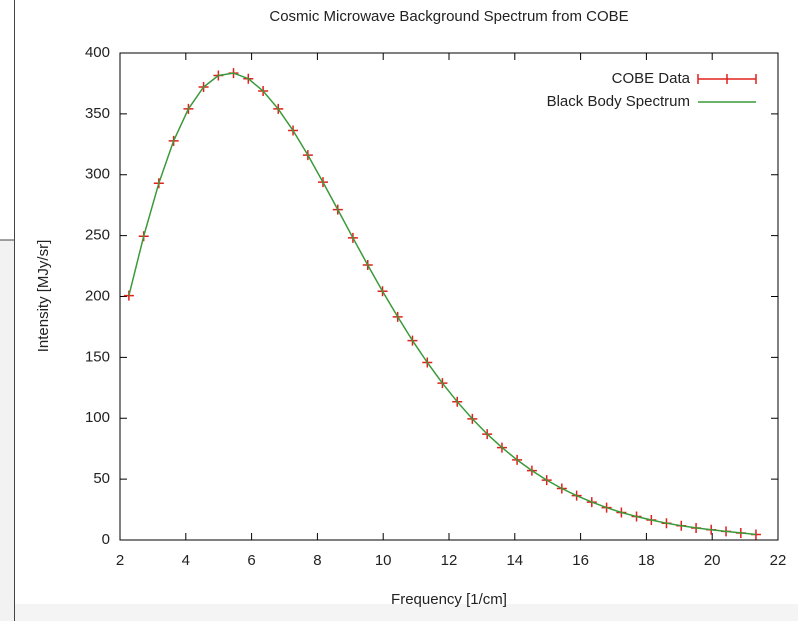 The width and height of the screenshot is (798, 621). I want to click on x-tick-label: 6, so click(251, 560).